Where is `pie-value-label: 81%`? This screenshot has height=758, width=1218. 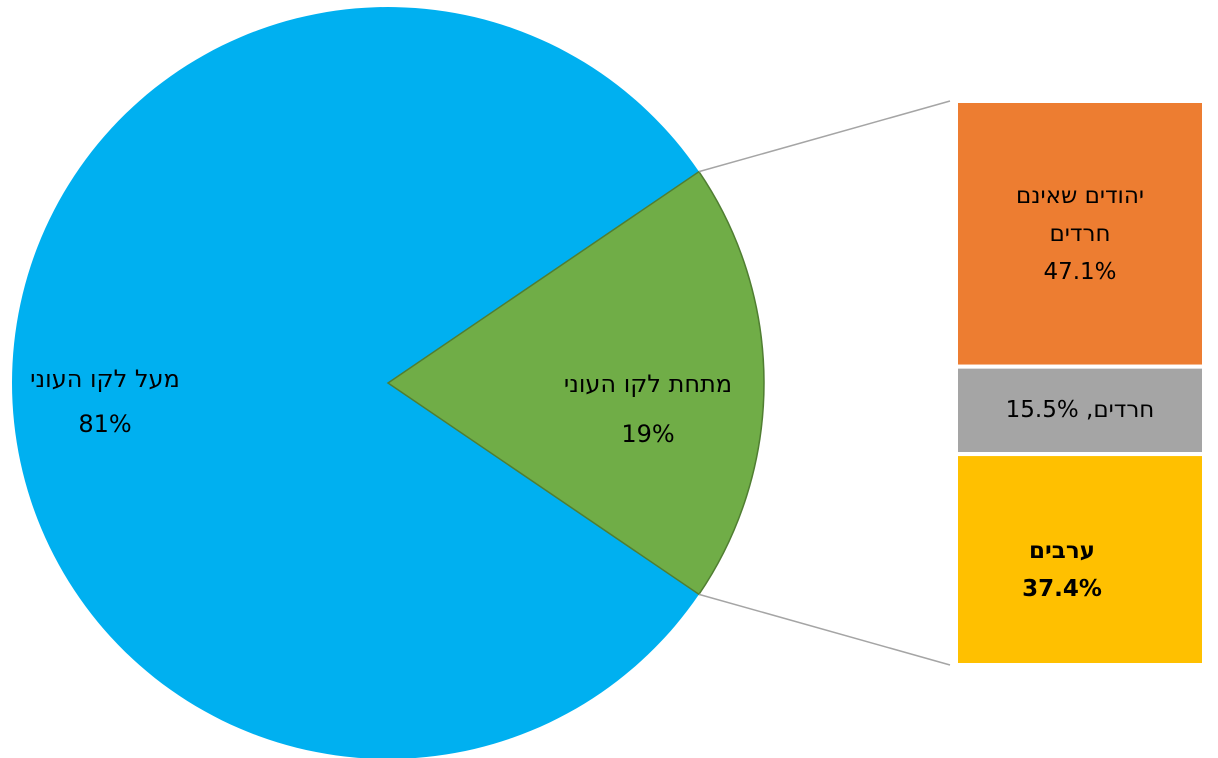
pie-value-label: 81% is located at coordinates (104, 424).